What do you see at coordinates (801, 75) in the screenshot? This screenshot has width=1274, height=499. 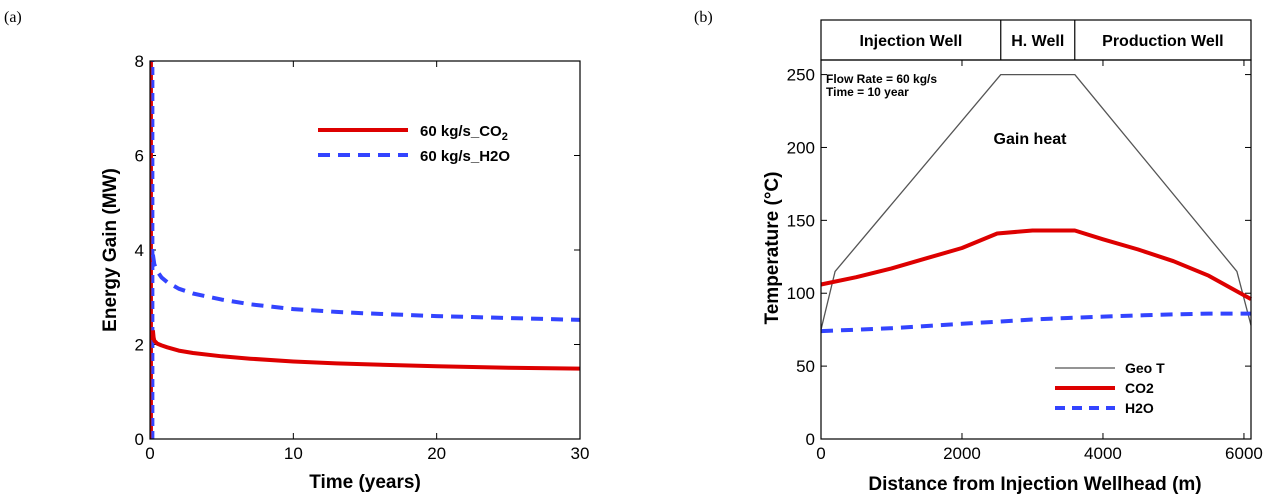 I see `panel-b-y-tick-label: 250` at bounding box center [801, 75].